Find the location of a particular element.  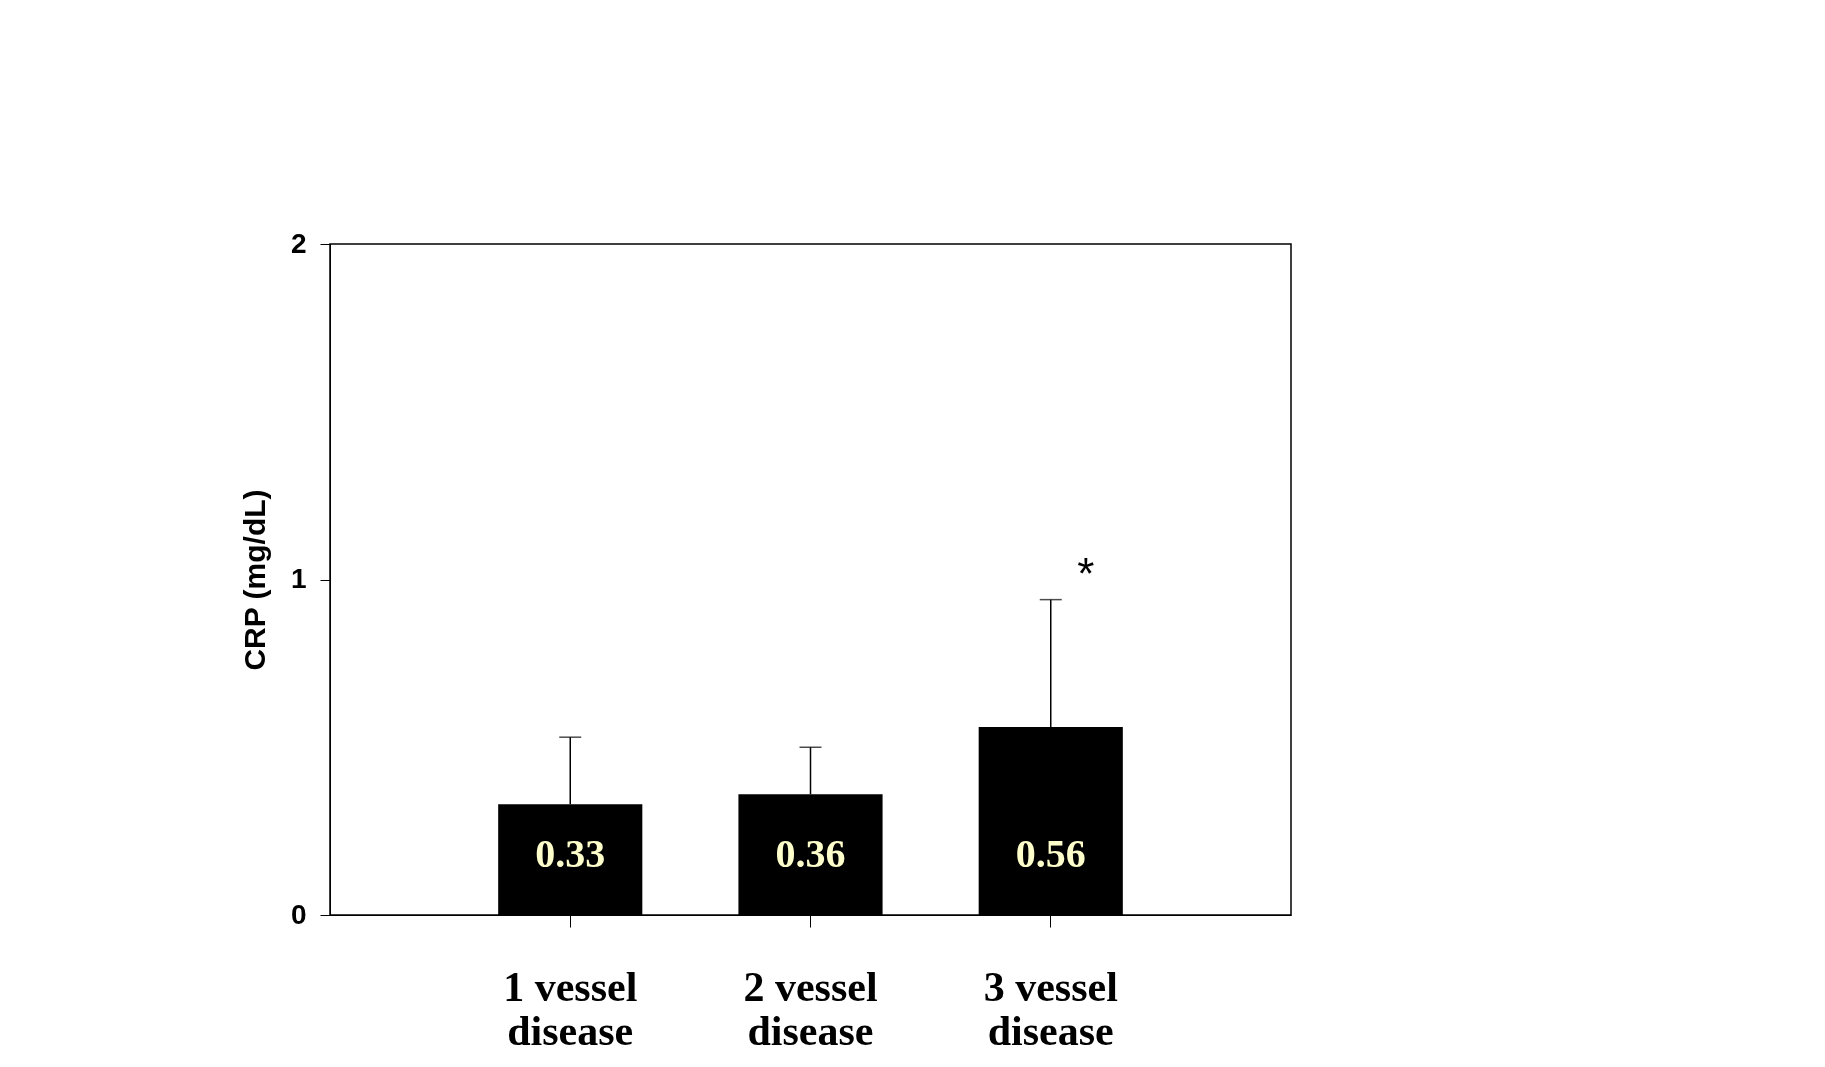

y-axis-title: CRP (mg/dL) is located at coordinates (254, 580).